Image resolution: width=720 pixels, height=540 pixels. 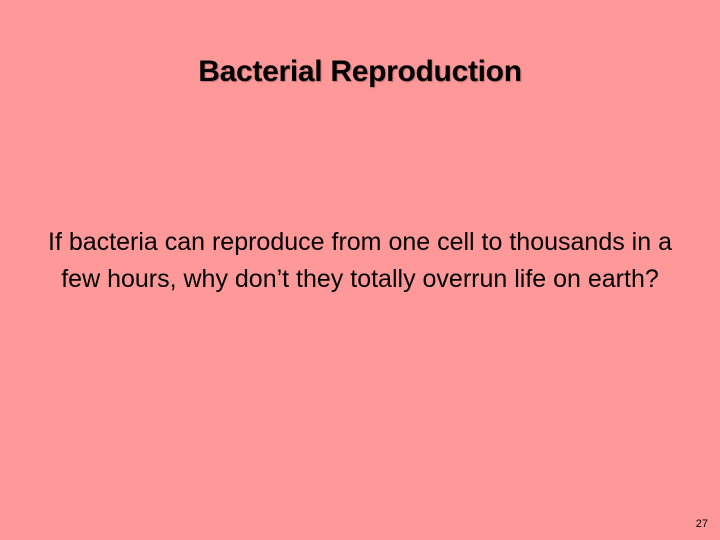 What do you see at coordinates (701, 524) in the screenshot?
I see `slide-number: 27` at bounding box center [701, 524].